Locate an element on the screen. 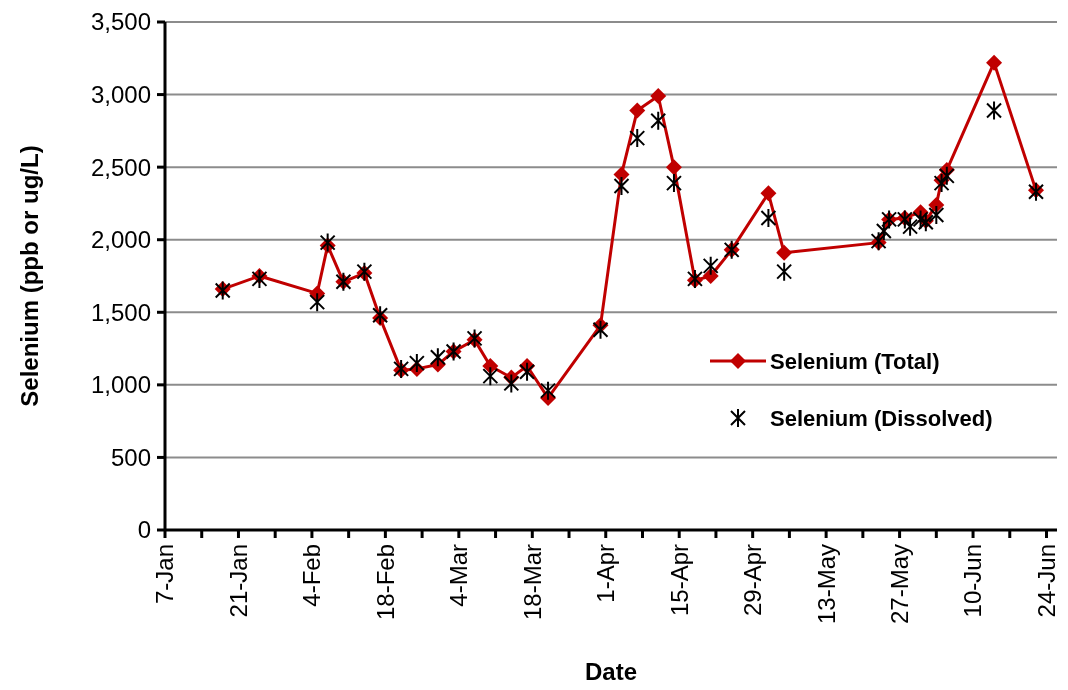 Image resolution: width=1068 pixels, height=690 pixels. x-tick-label: 4-Feb is located at coordinates (312, 575).